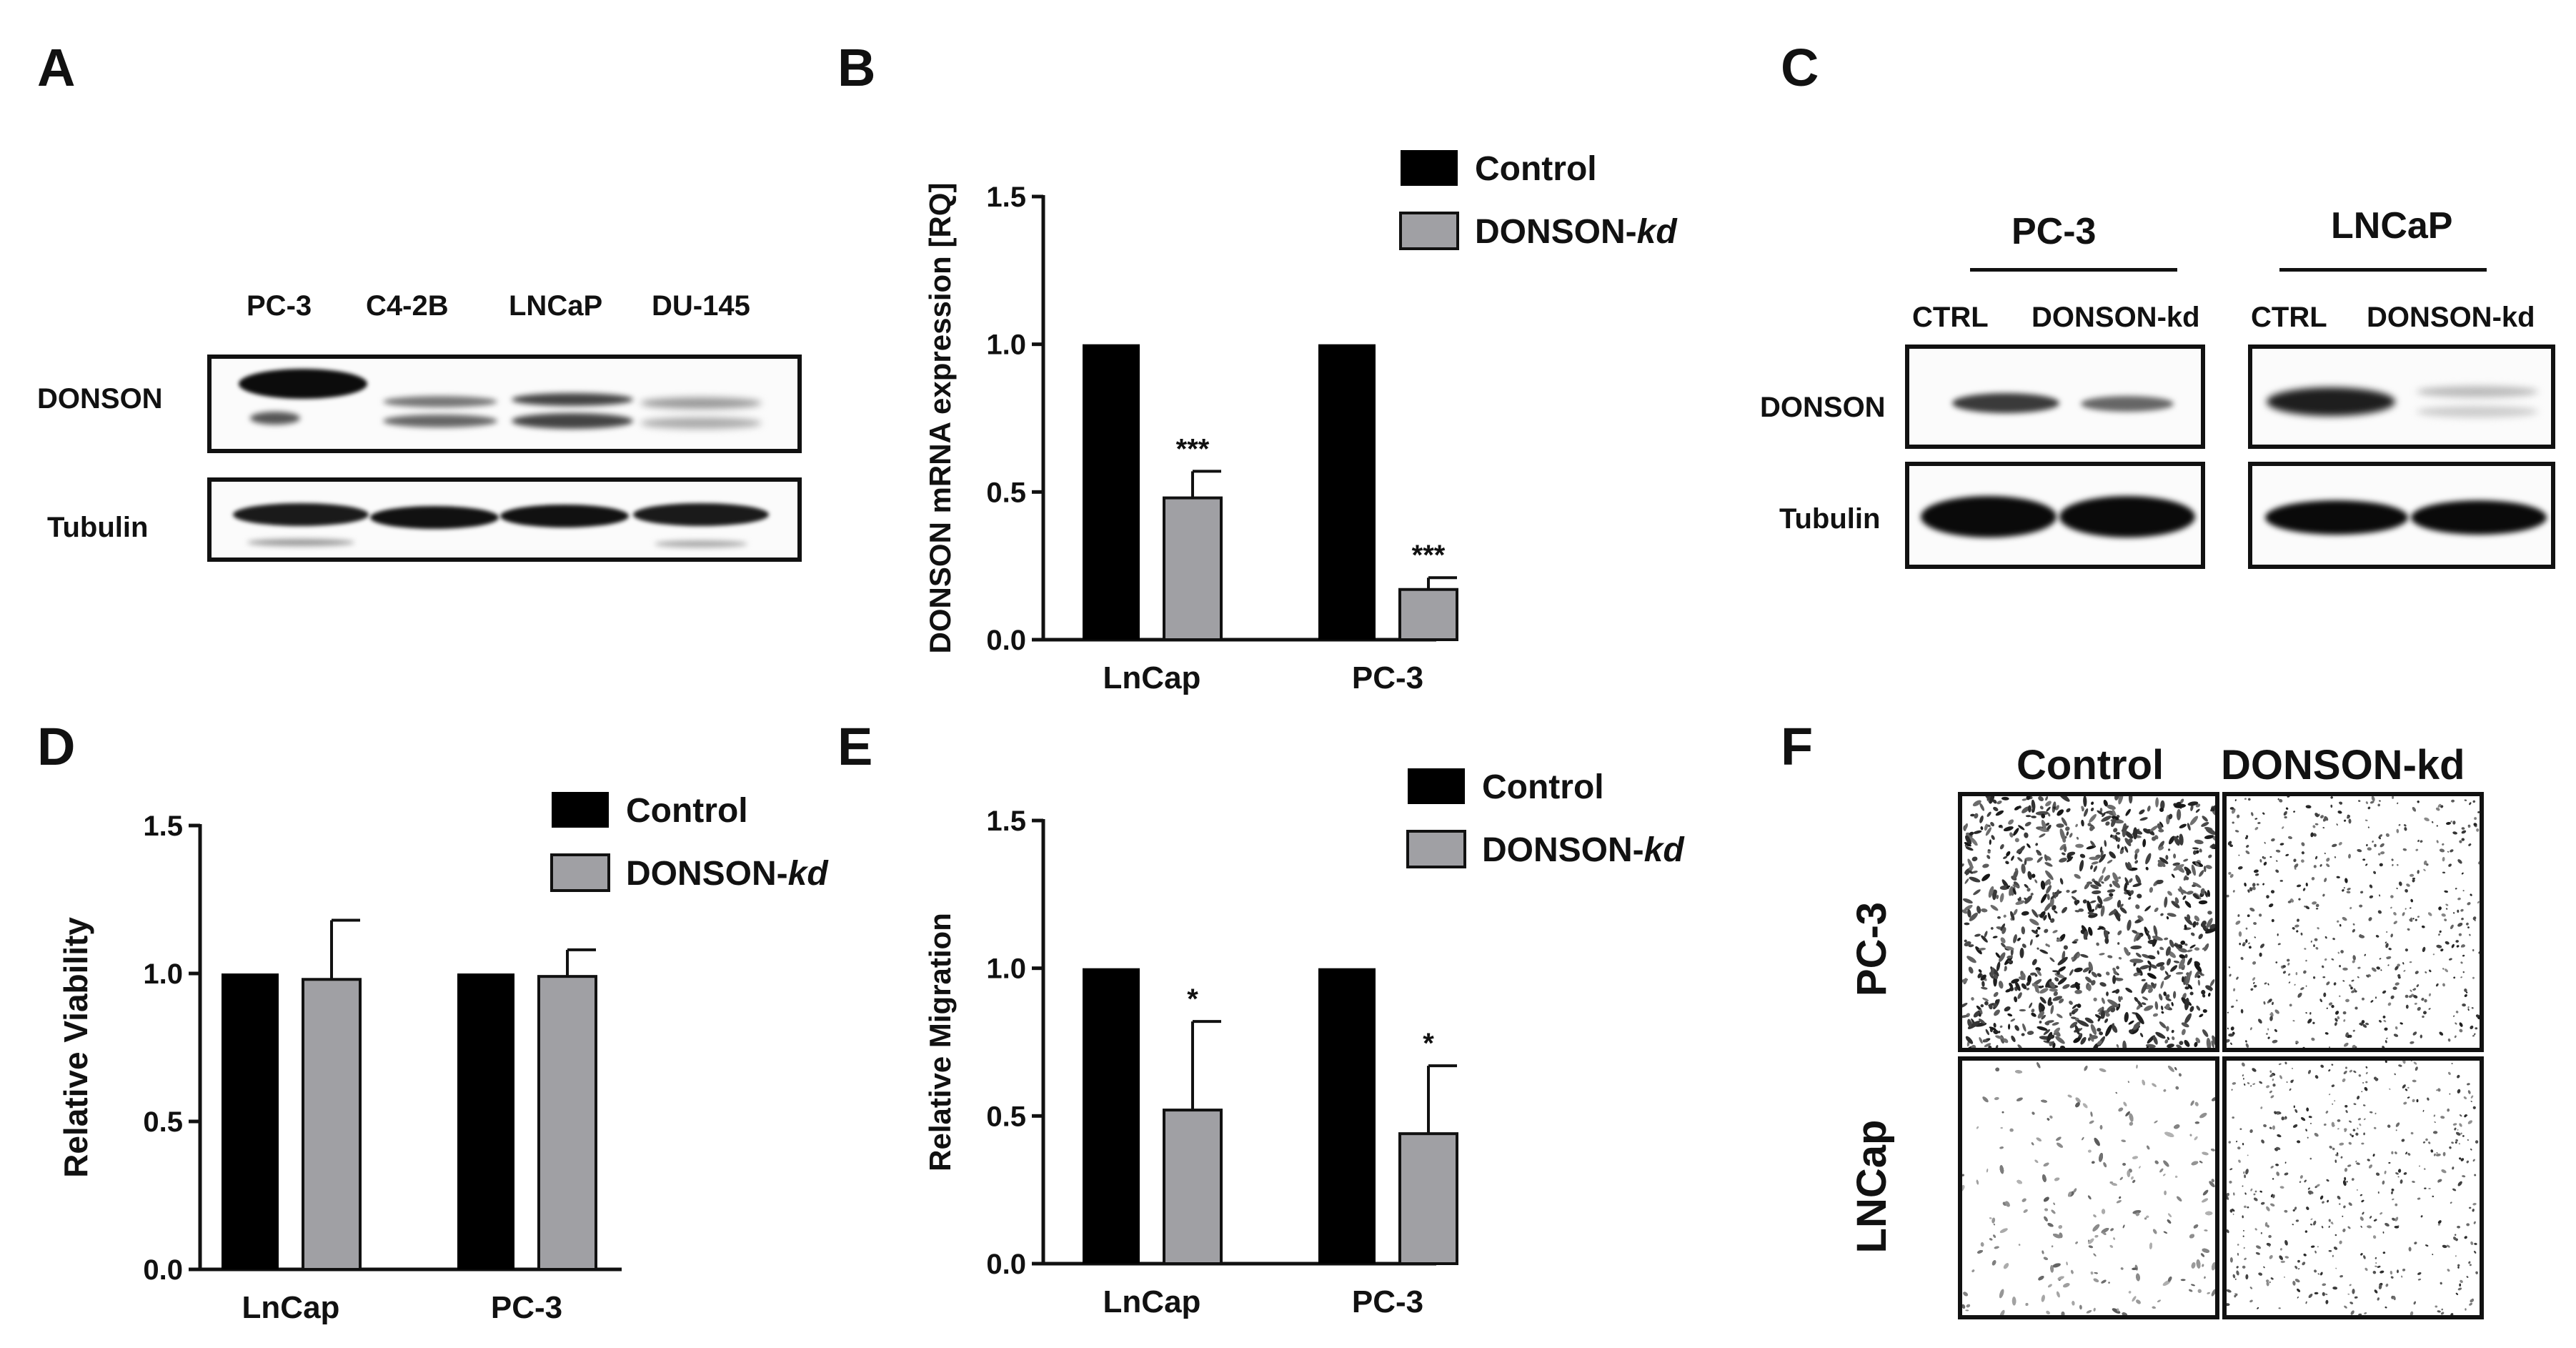 The image size is (2576, 1348). What do you see at coordinates (2383, 270) in the screenshot?
I see `group-line-lncap` at bounding box center [2383, 270].